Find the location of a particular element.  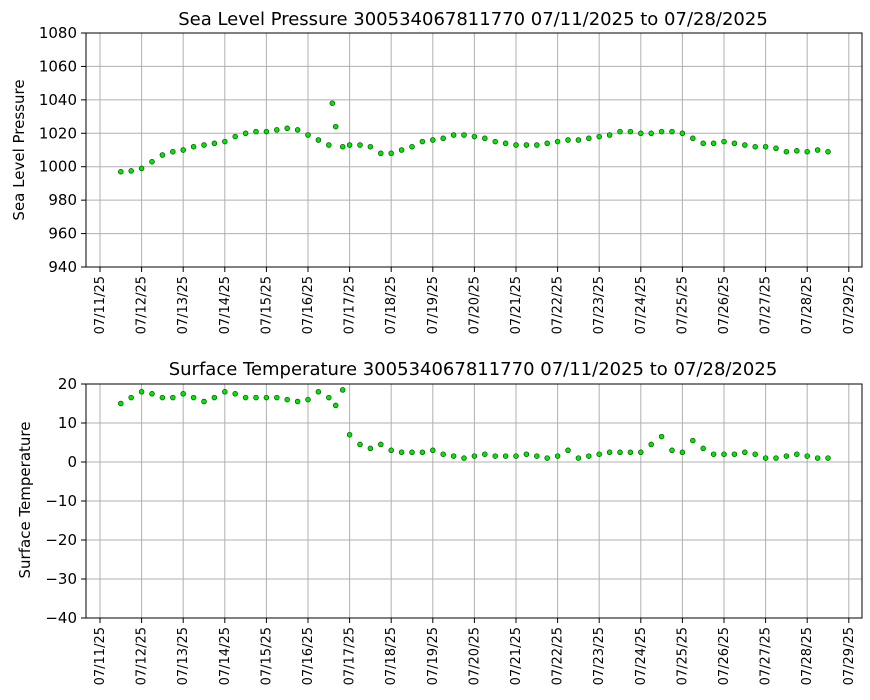

surface-temperature-x-tick-label: 07/25/25 is located at coordinates (682, 656).